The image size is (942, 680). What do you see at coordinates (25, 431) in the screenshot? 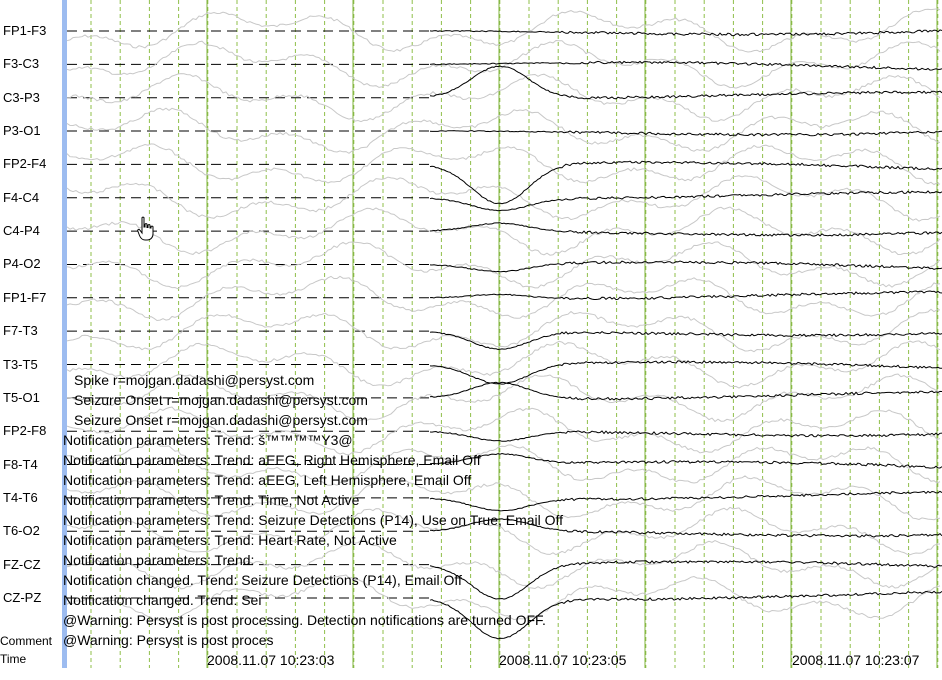
I see `channel-label: FP2-F8` at bounding box center [25, 431].